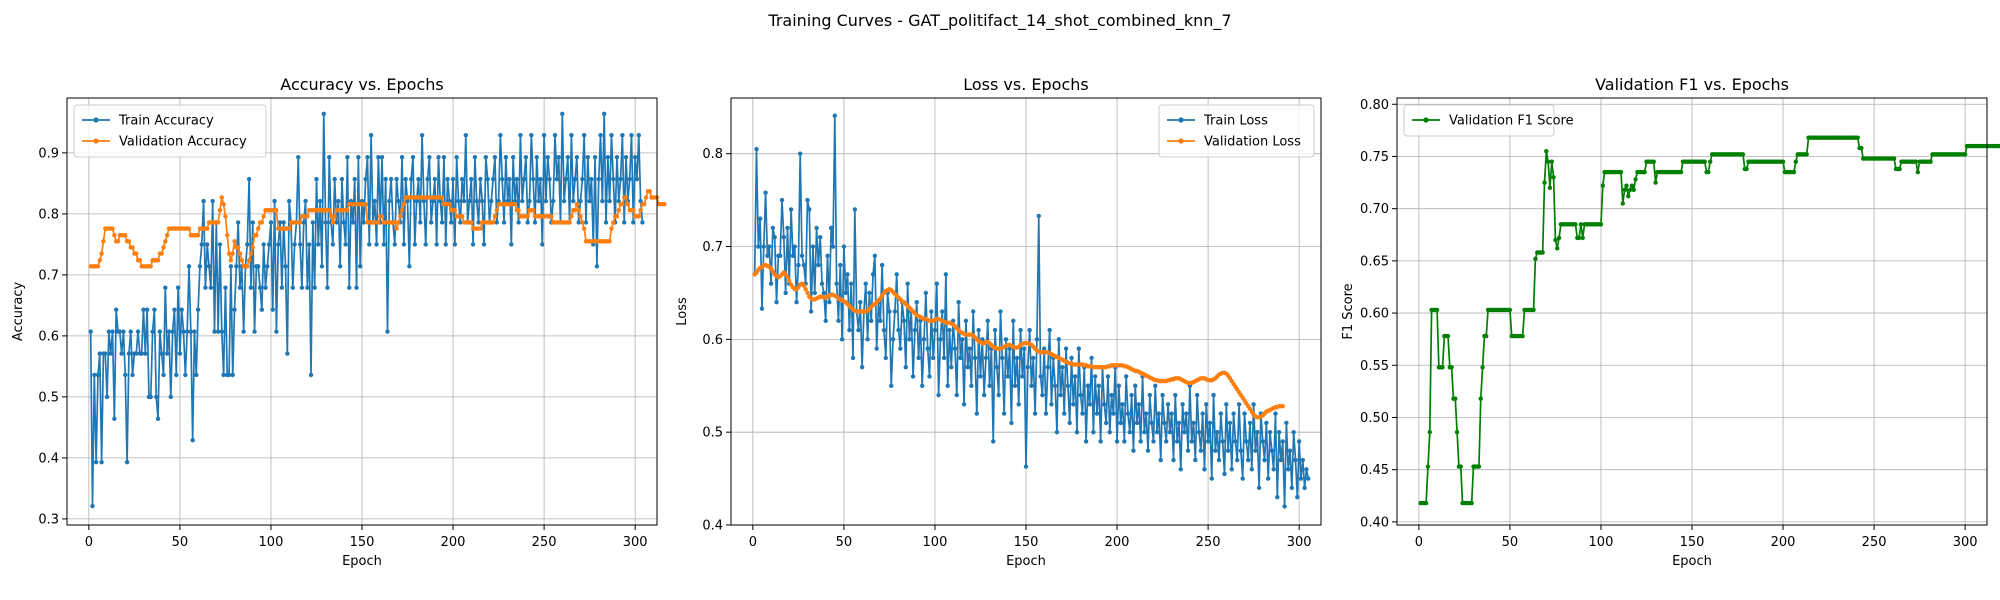 This screenshot has height=600, width=2000. What do you see at coordinates (1181, 120) in the screenshot?
I see `legend-marker` at bounding box center [1181, 120].